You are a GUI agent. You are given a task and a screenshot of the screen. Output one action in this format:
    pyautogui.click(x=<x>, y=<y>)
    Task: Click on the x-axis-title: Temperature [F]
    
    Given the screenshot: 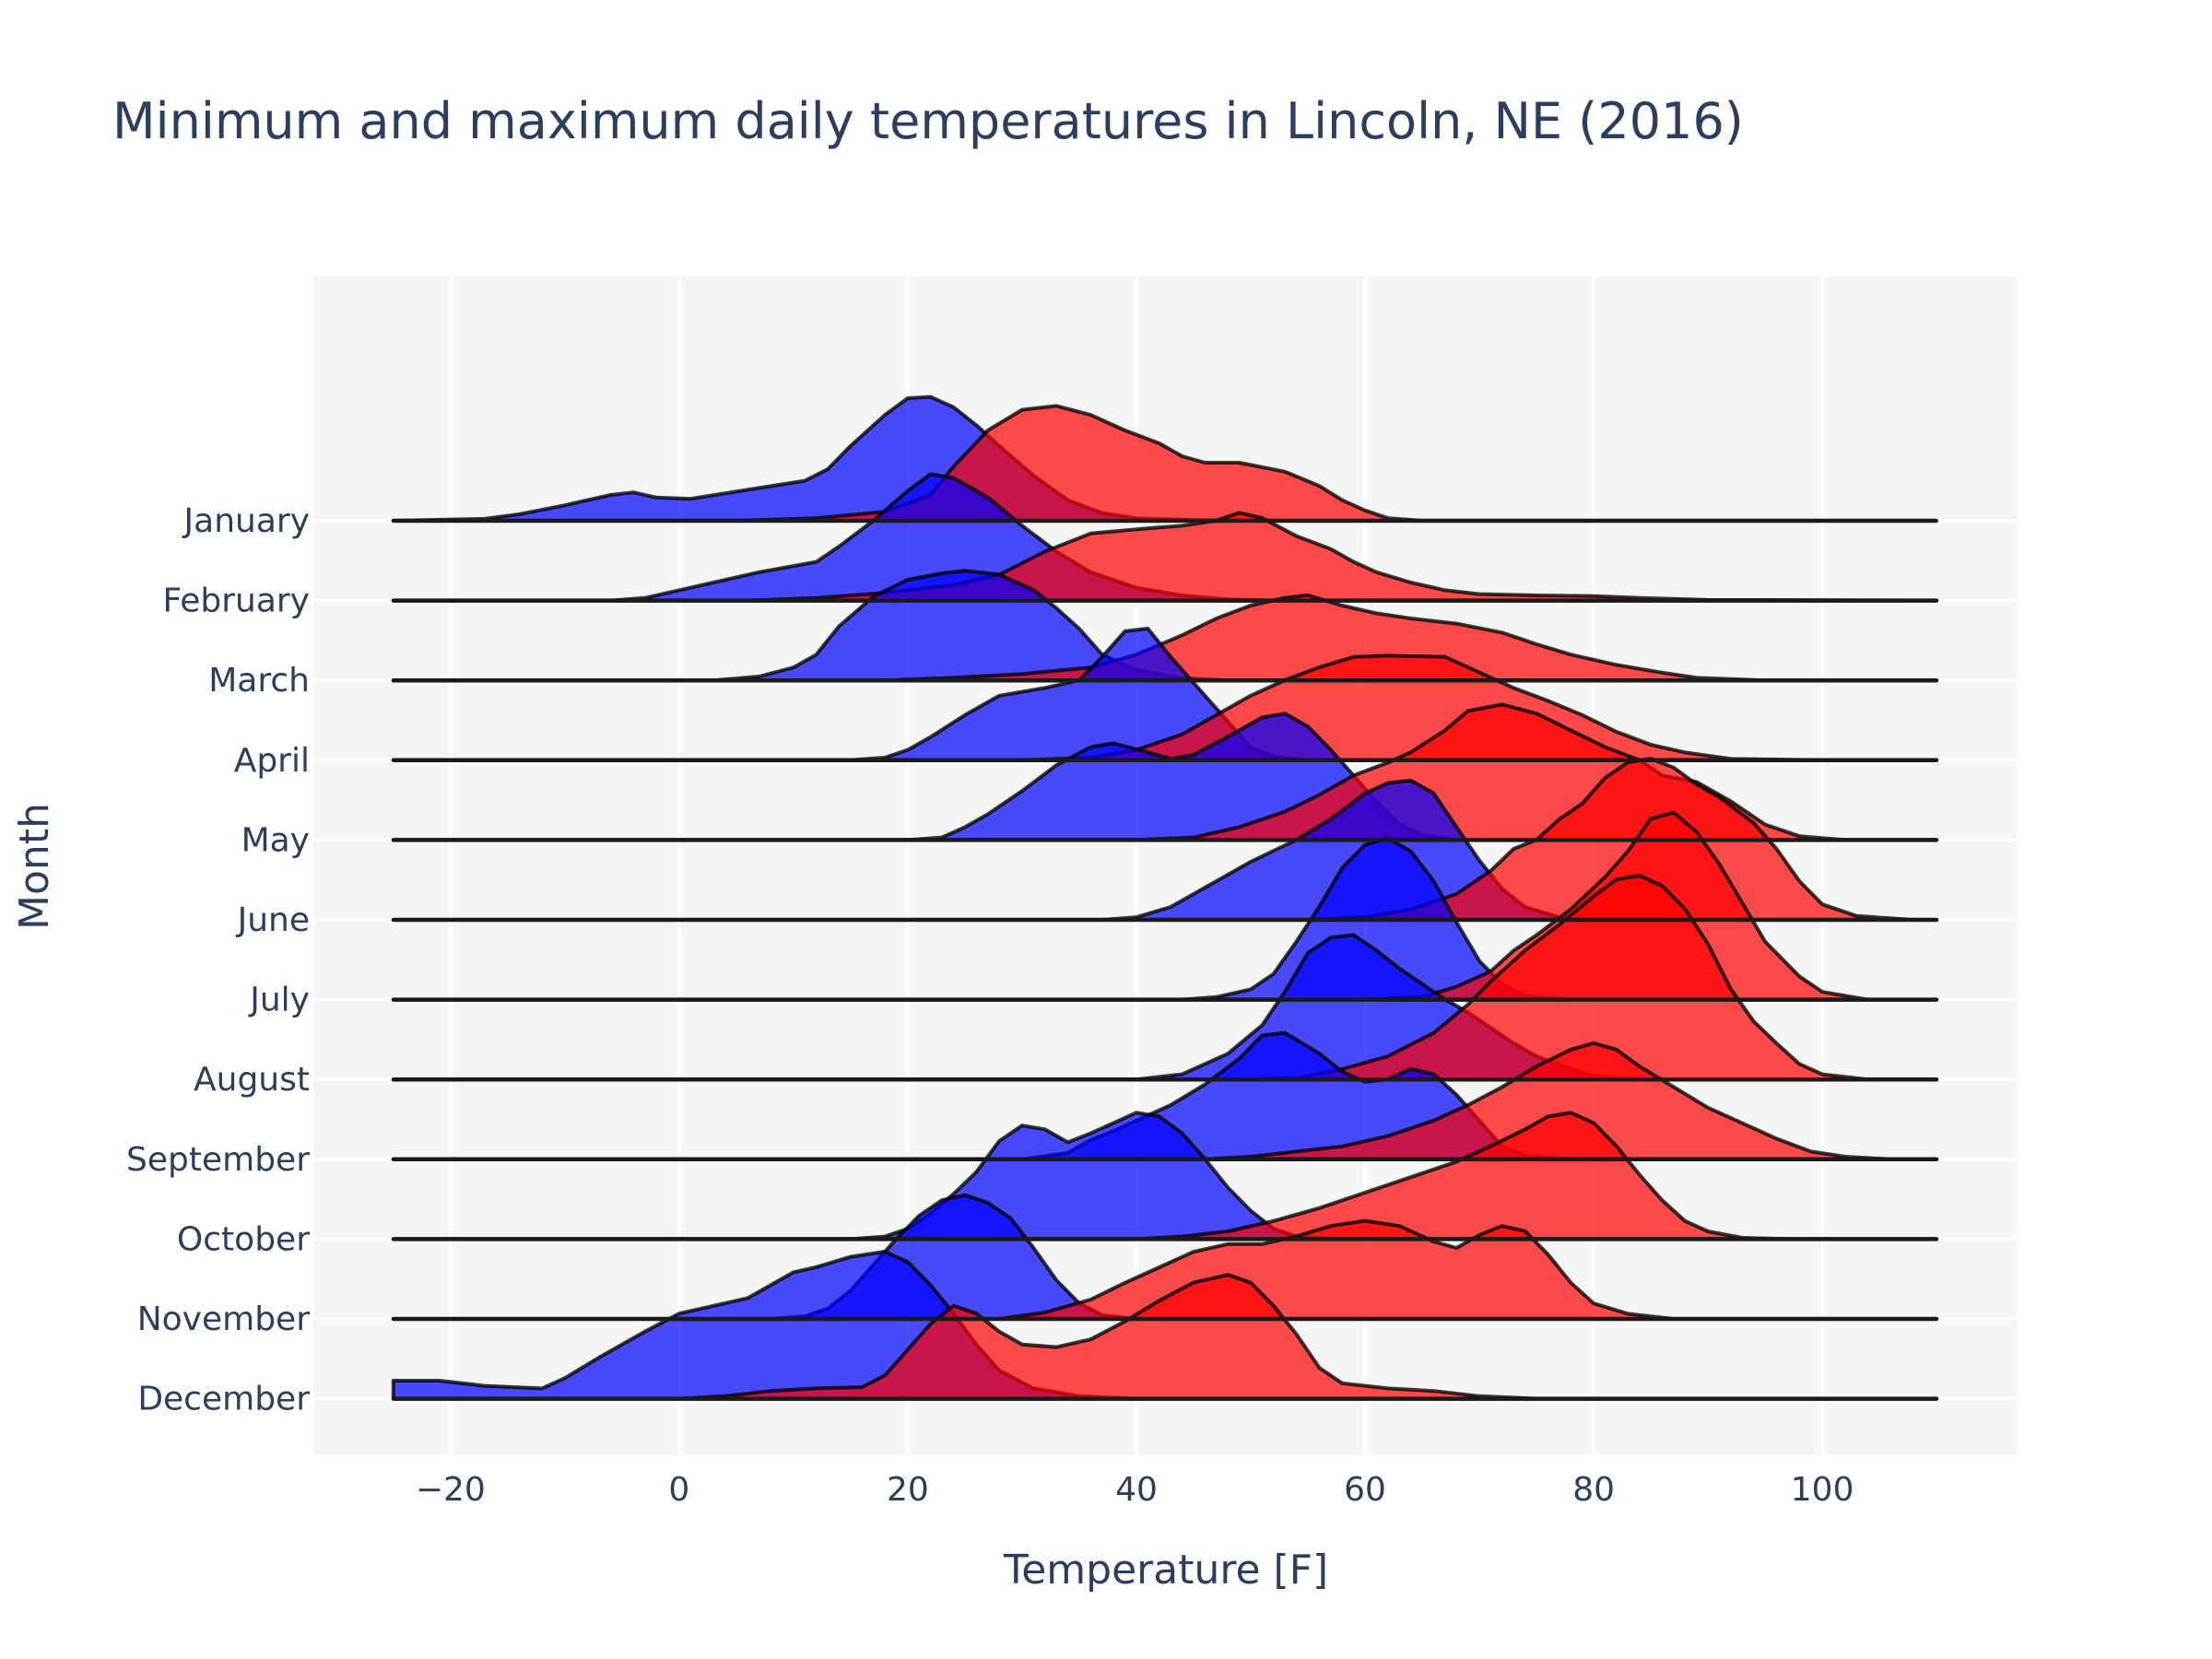 What is the action you would take?
    pyautogui.click(x=1165, y=1570)
    